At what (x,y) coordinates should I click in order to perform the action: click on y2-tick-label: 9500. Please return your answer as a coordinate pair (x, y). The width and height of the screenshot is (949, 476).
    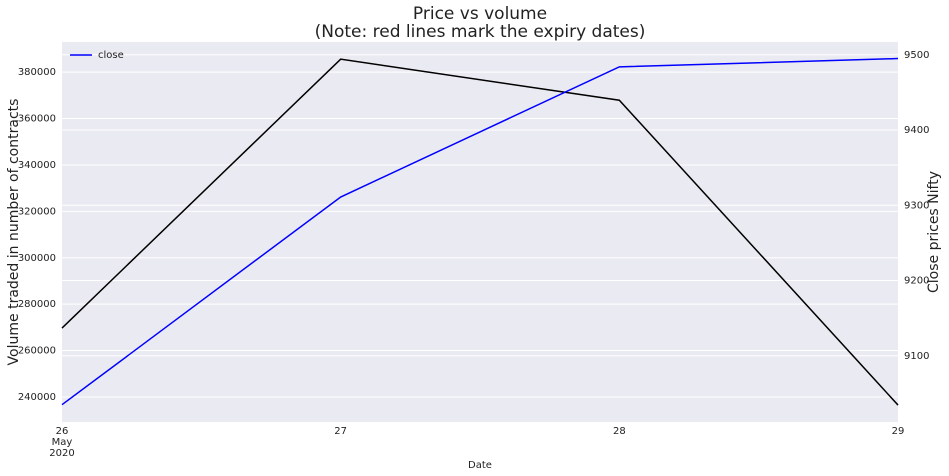
    Looking at the image, I should click on (916, 55).